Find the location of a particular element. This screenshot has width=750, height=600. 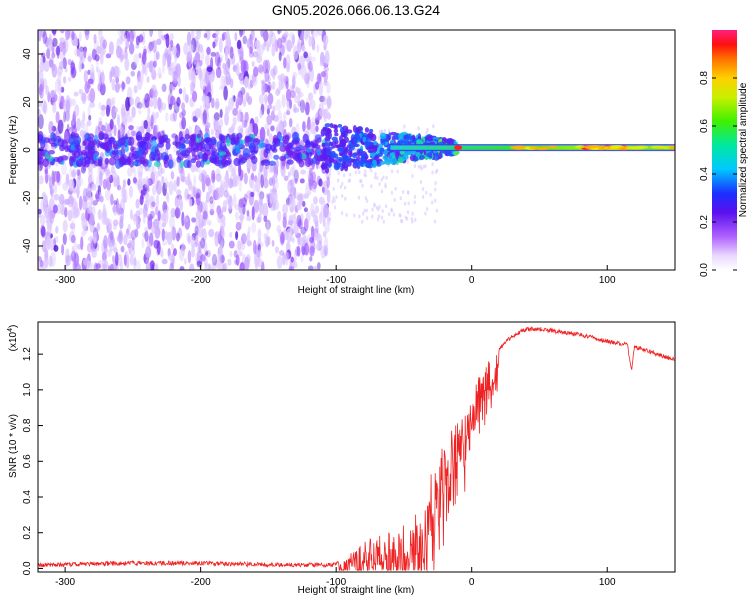

y-tick-label: 0.4 is located at coordinates (27, 497).